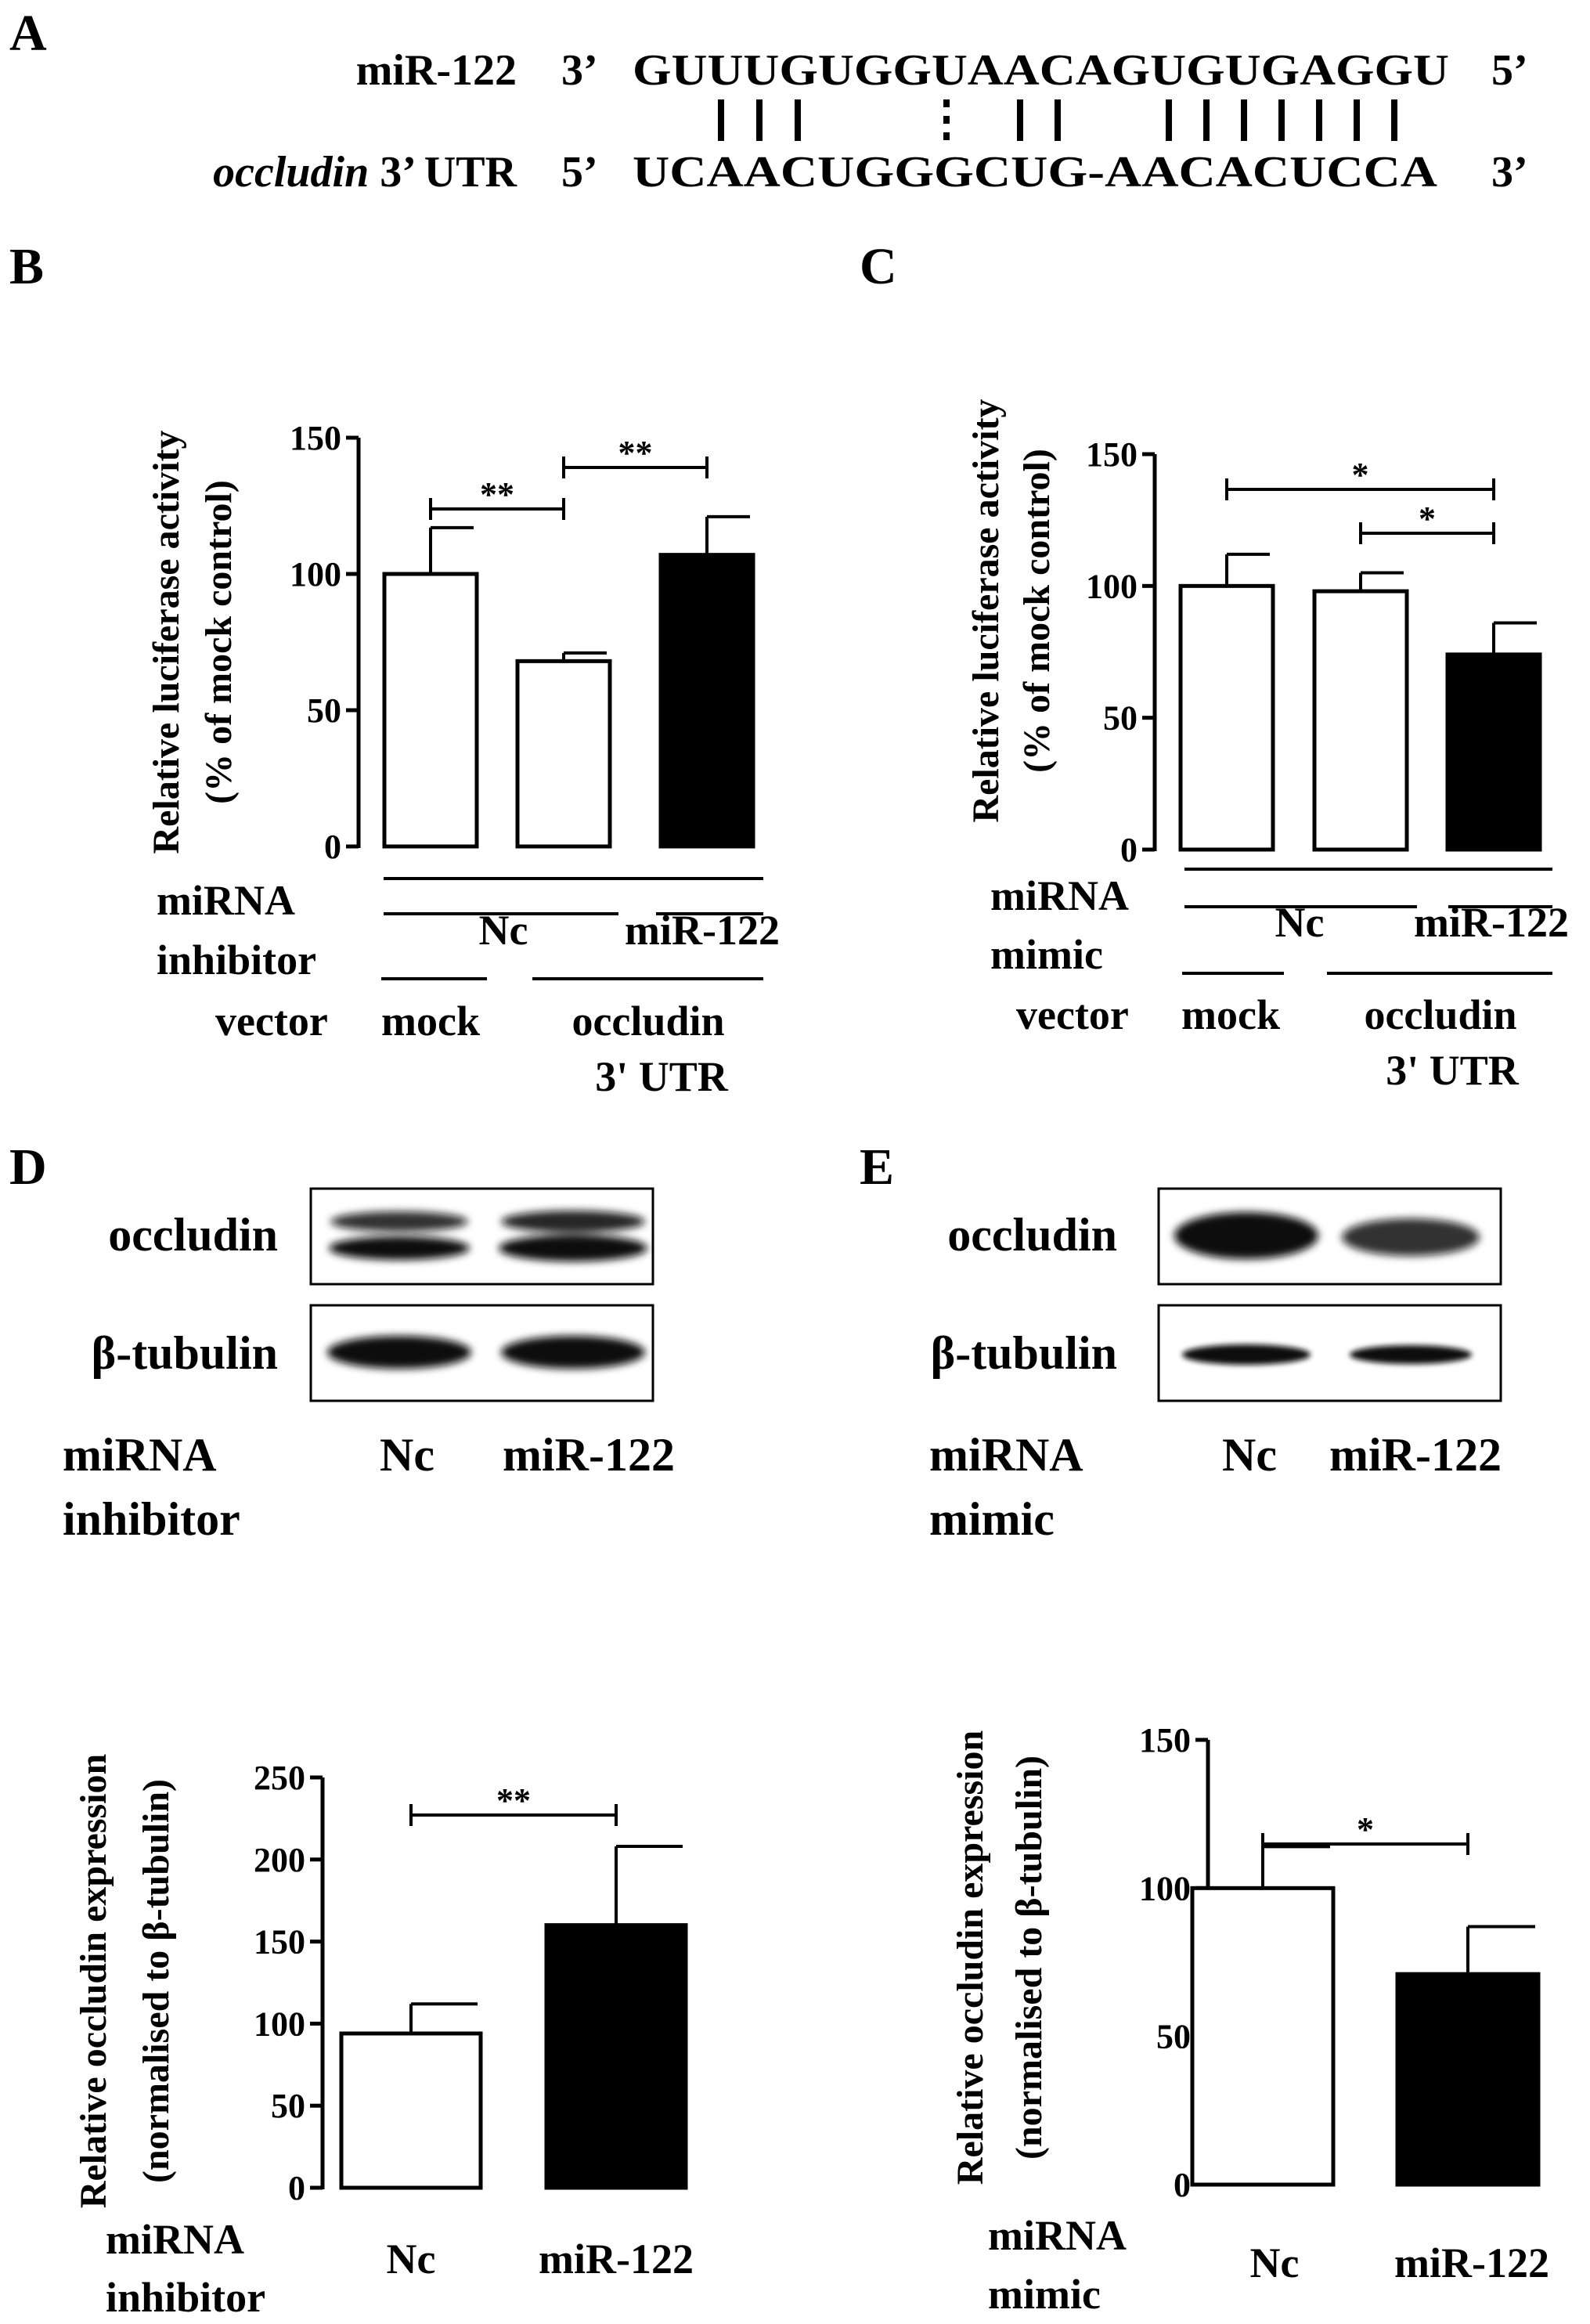 This screenshot has width=1590, height=2324. Describe the element at coordinates (1035, 172) in the screenshot. I see `target-sequence: UCAACUGGGCUG-AACACUCCA` at that location.